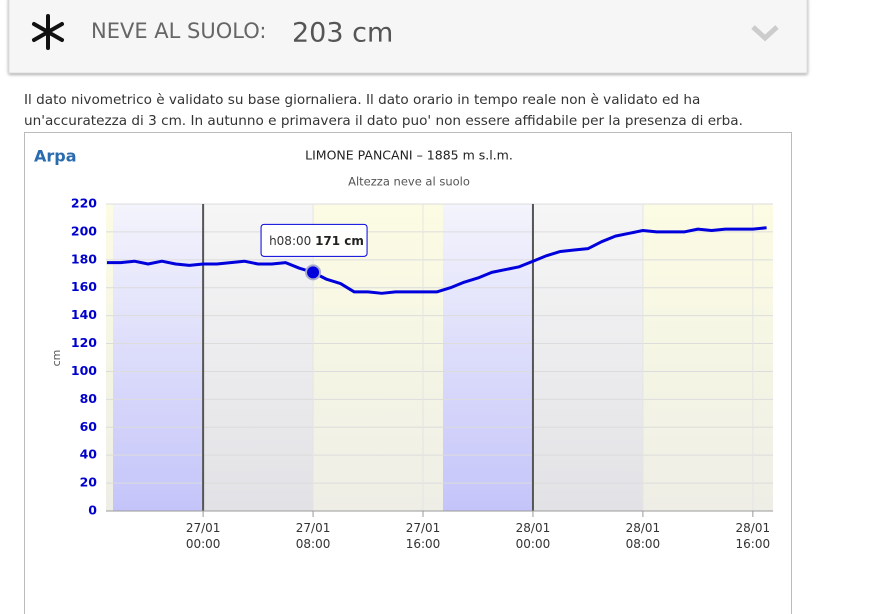 Image resolution: width=887 pixels, height=614 pixels. What do you see at coordinates (423, 536) in the screenshot?
I see `x-tick-label: 27/01 16:00` at bounding box center [423, 536].